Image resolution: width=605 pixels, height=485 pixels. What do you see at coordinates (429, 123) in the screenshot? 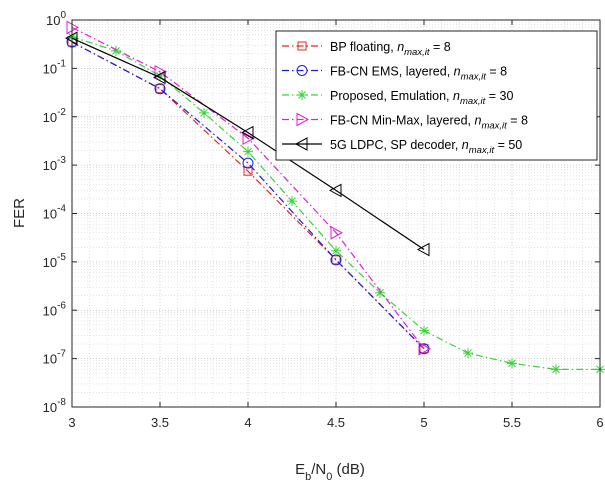
I see `legend-label: FB-CN Min-Max, layered, nmax,it = 8` at bounding box center [429, 123].